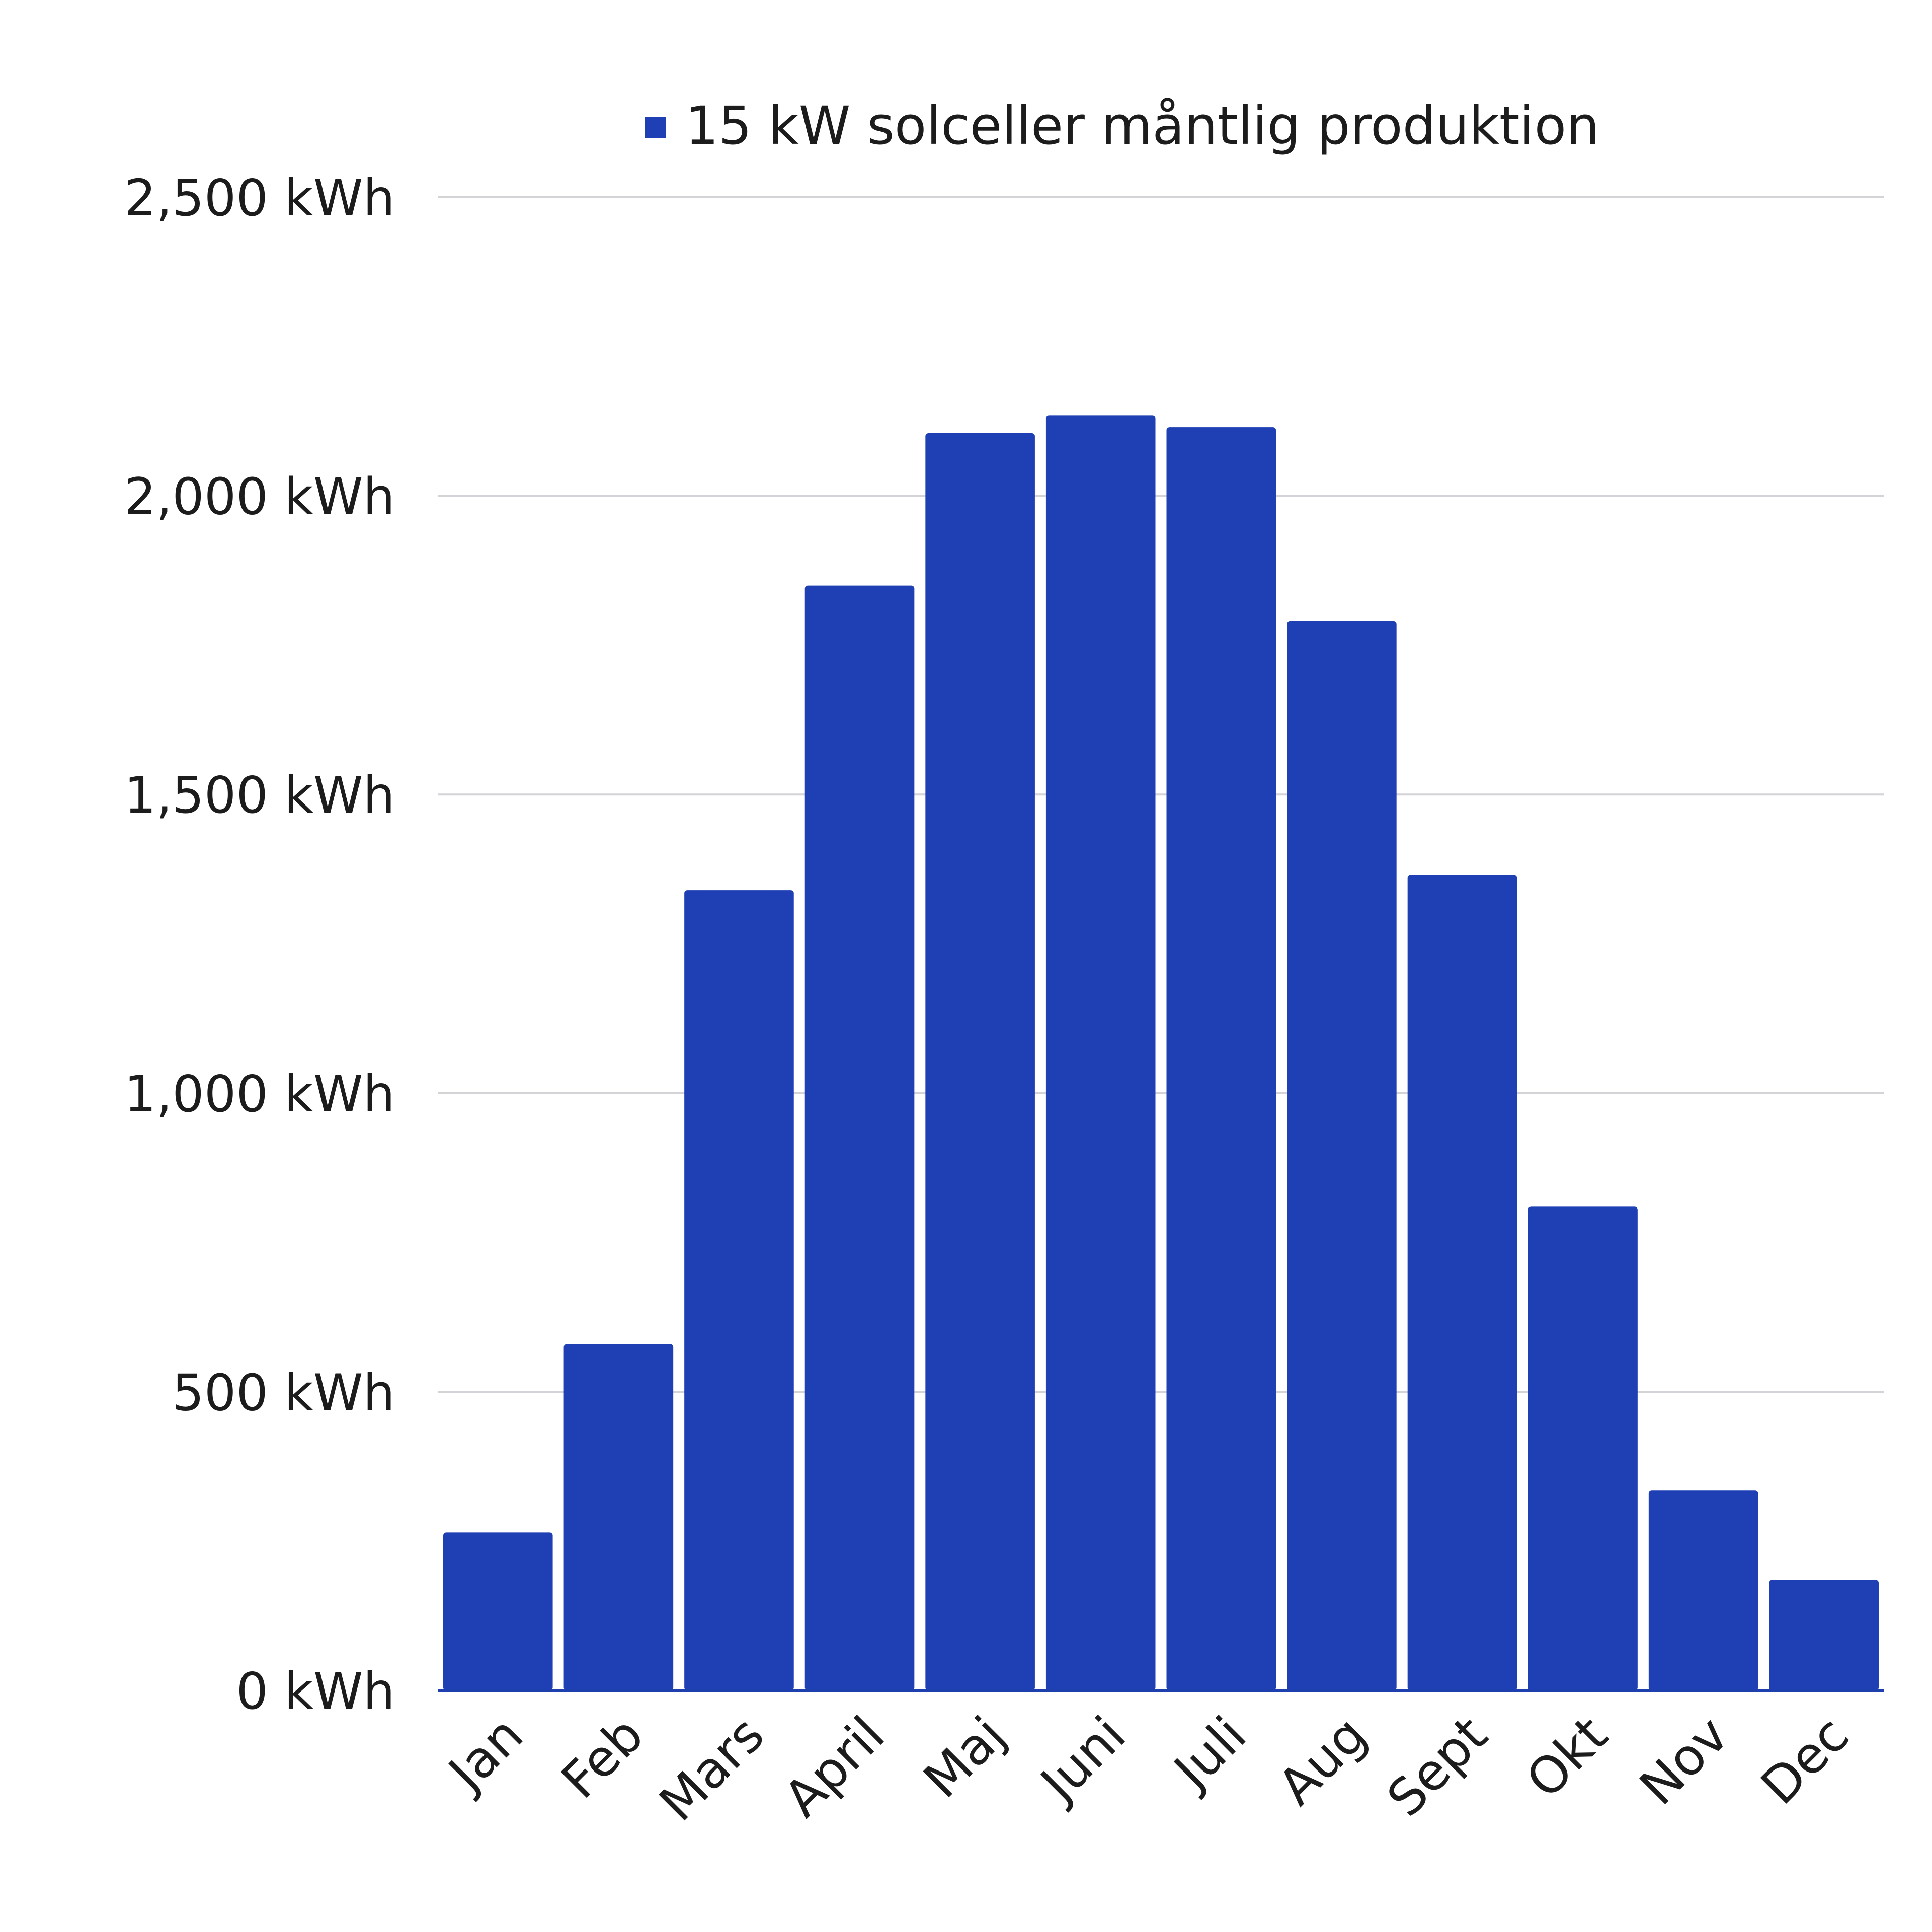 The height and width of the screenshot is (1932, 1932). What do you see at coordinates (1082, 1759) in the screenshot?
I see `x-tick-label: Juni` at bounding box center [1082, 1759].